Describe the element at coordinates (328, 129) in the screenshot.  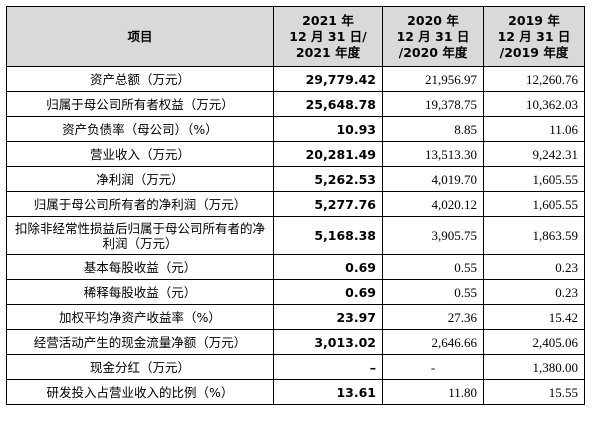
I see `cell-2021: 10.93` at that location.